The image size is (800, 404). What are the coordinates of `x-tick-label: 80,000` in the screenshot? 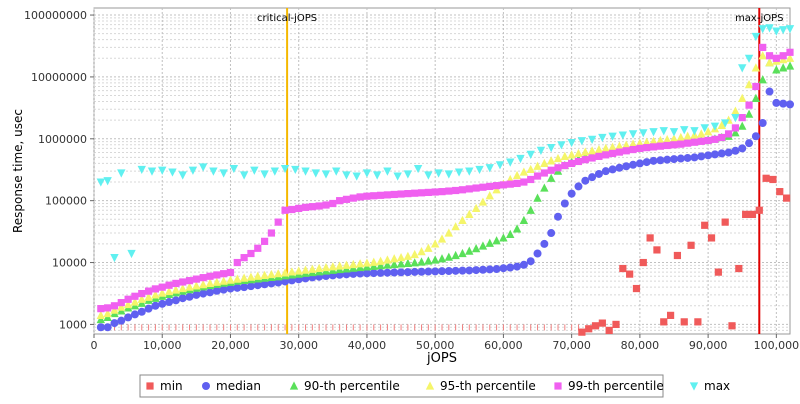 It's located at (640, 345).